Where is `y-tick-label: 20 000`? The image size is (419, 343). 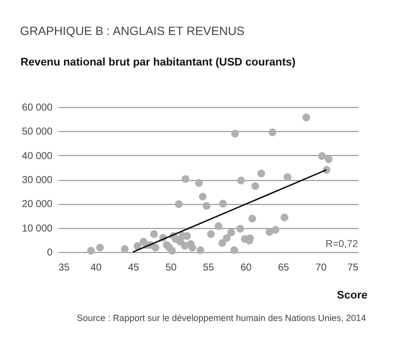
y-tick-label: 20 000 is located at coordinates (37, 204).